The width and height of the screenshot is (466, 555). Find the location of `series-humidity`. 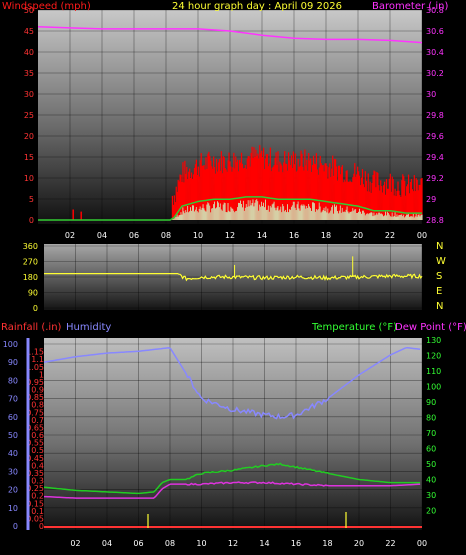

series-humidity is located at coordinates (232, 383).